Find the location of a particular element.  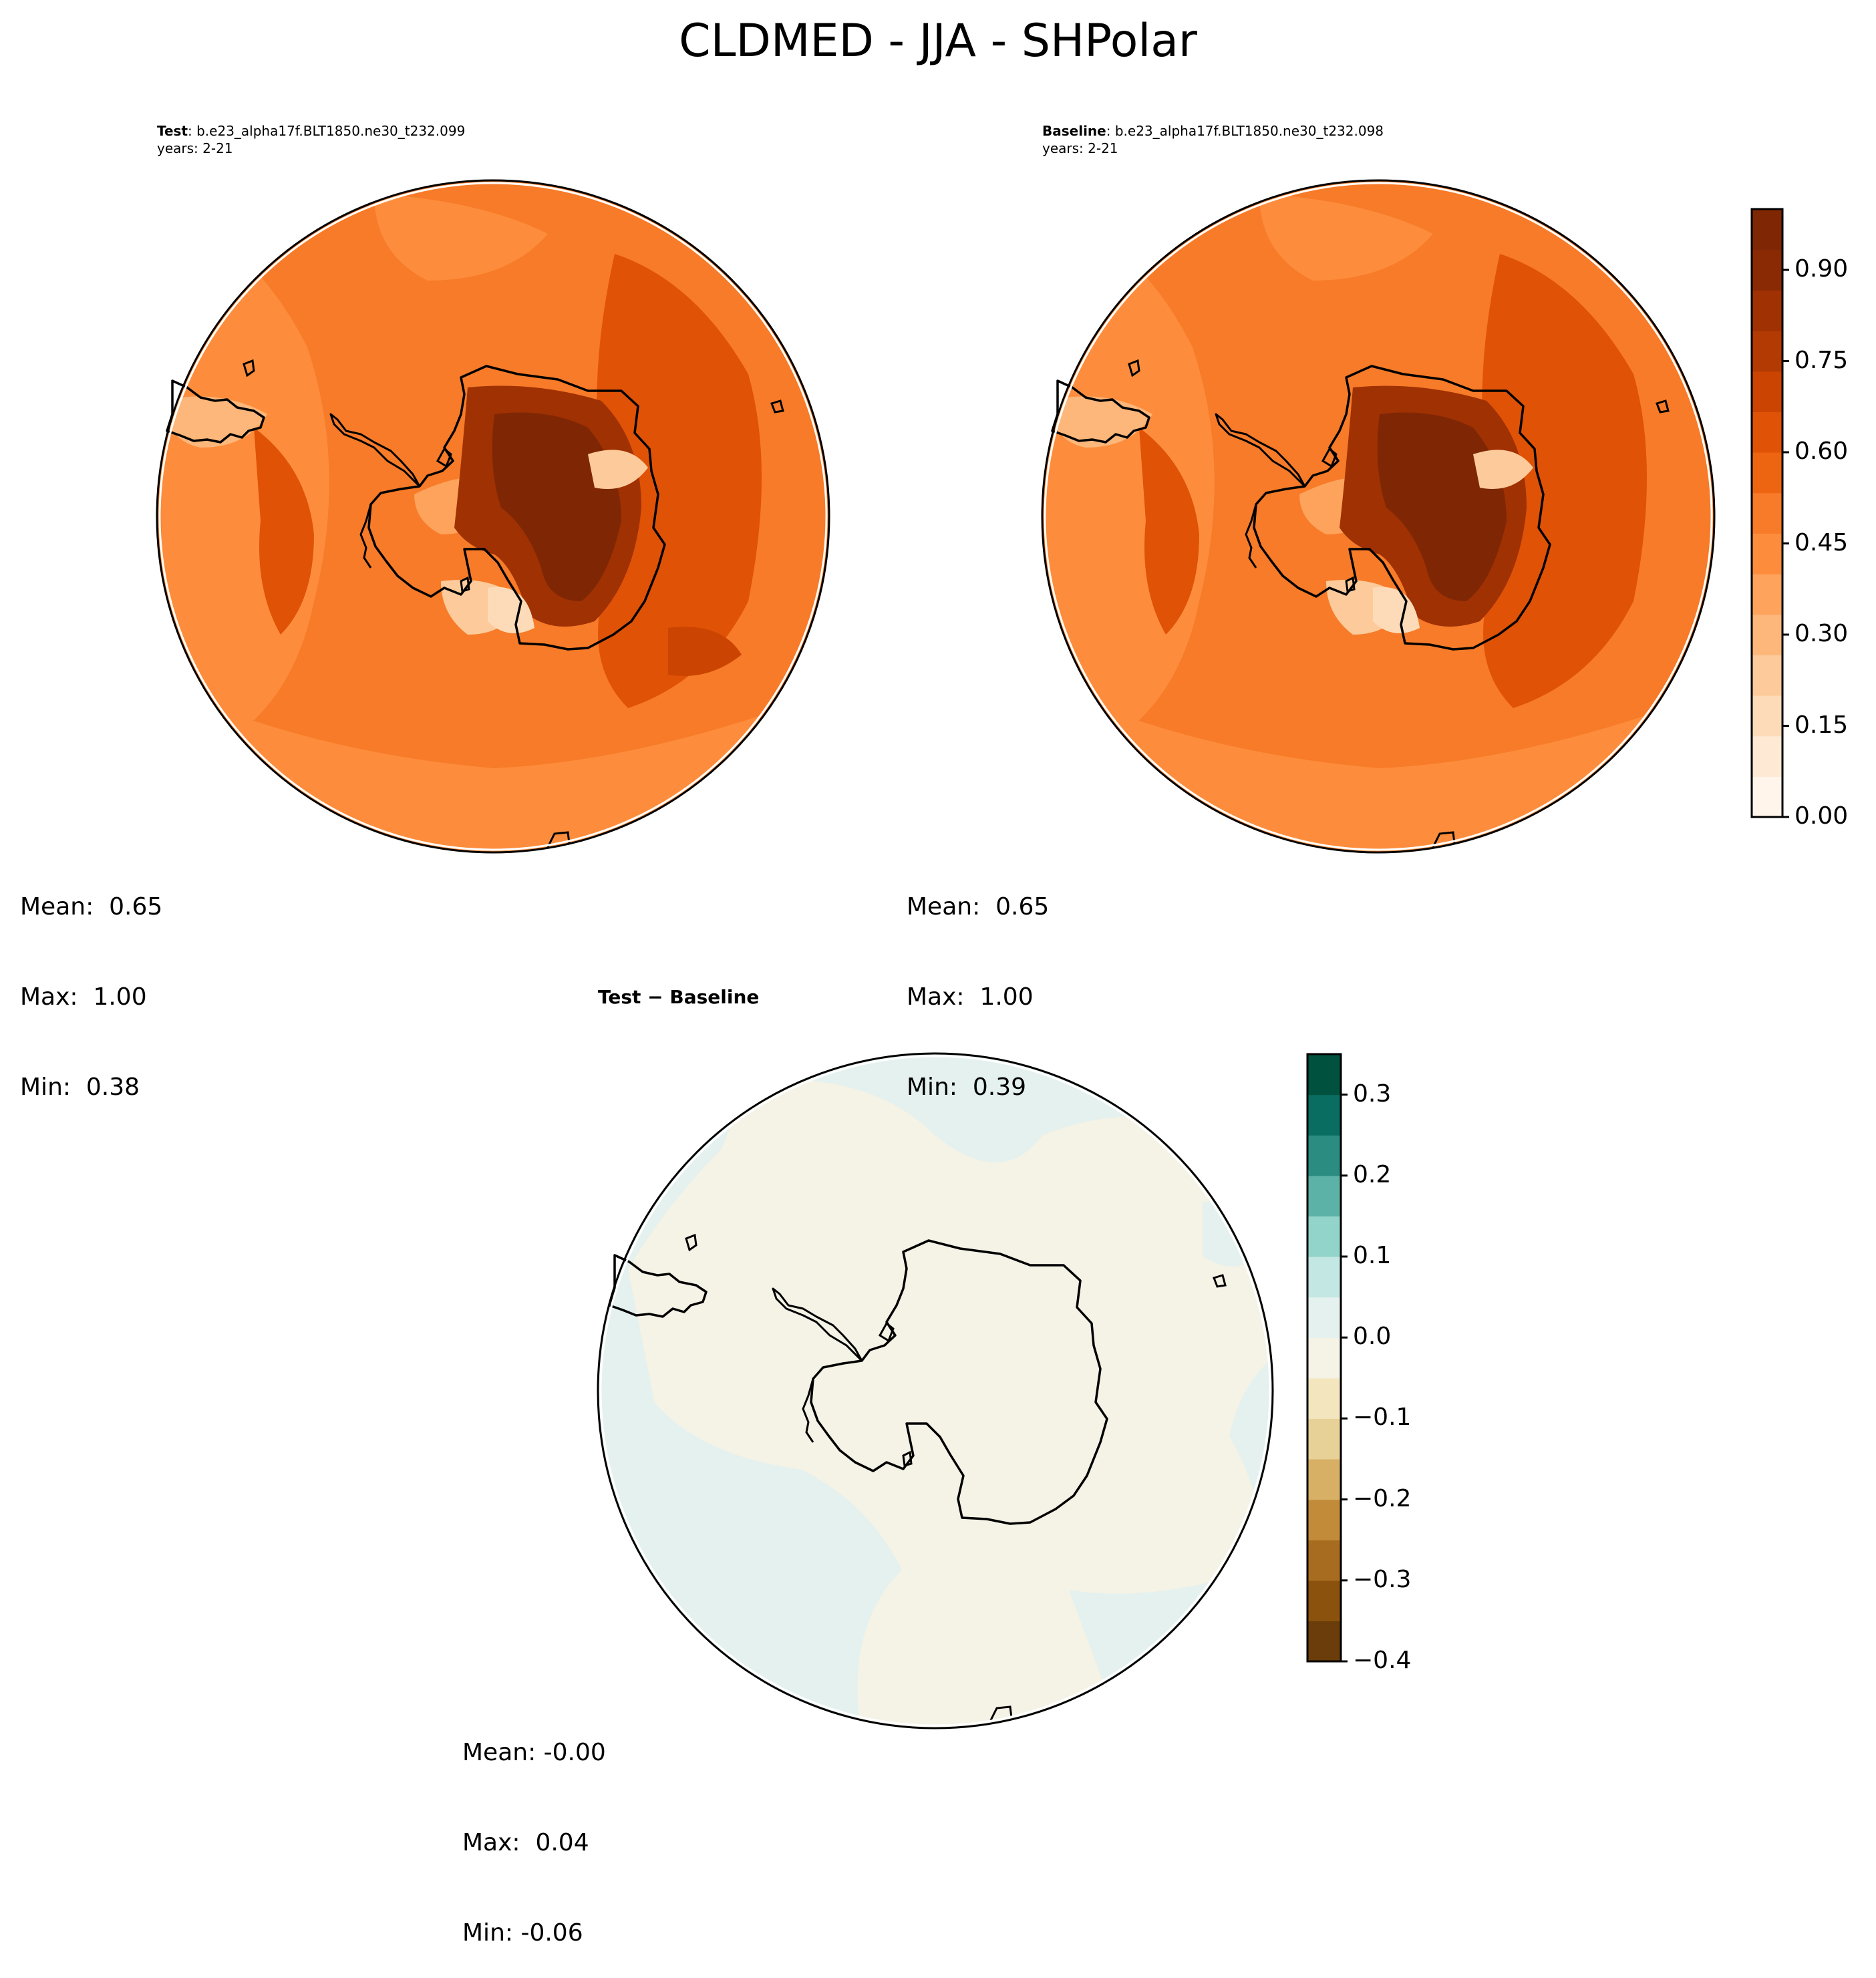

diff-stats: Mean: -0.00 Max: 0.04 Min: -0.06 is located at coordinates (534, 1827).